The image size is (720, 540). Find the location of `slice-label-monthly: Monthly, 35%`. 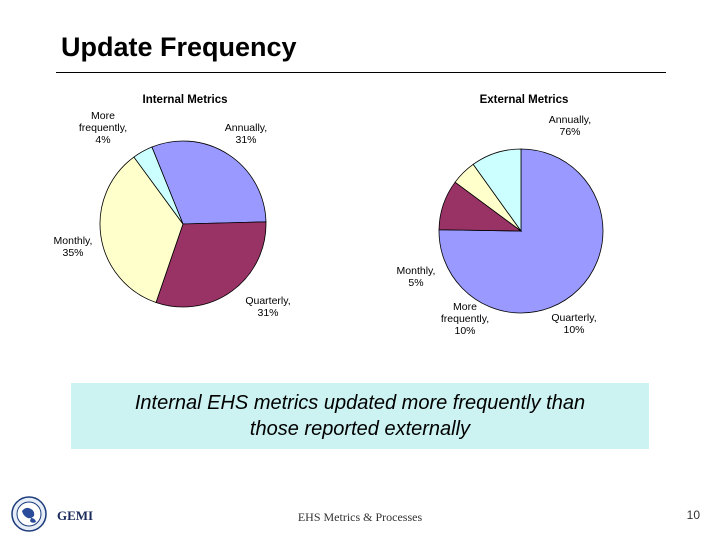

slice-label-monthly: Monthly, 35% is located at coordinates (73, 247).